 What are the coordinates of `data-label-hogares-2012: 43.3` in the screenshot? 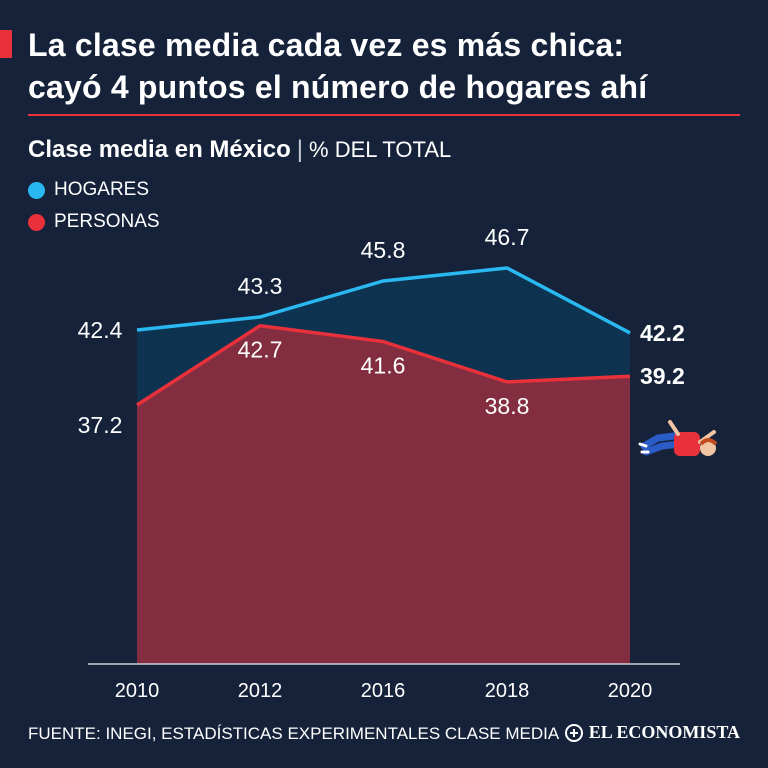 It's located at (260, 286).